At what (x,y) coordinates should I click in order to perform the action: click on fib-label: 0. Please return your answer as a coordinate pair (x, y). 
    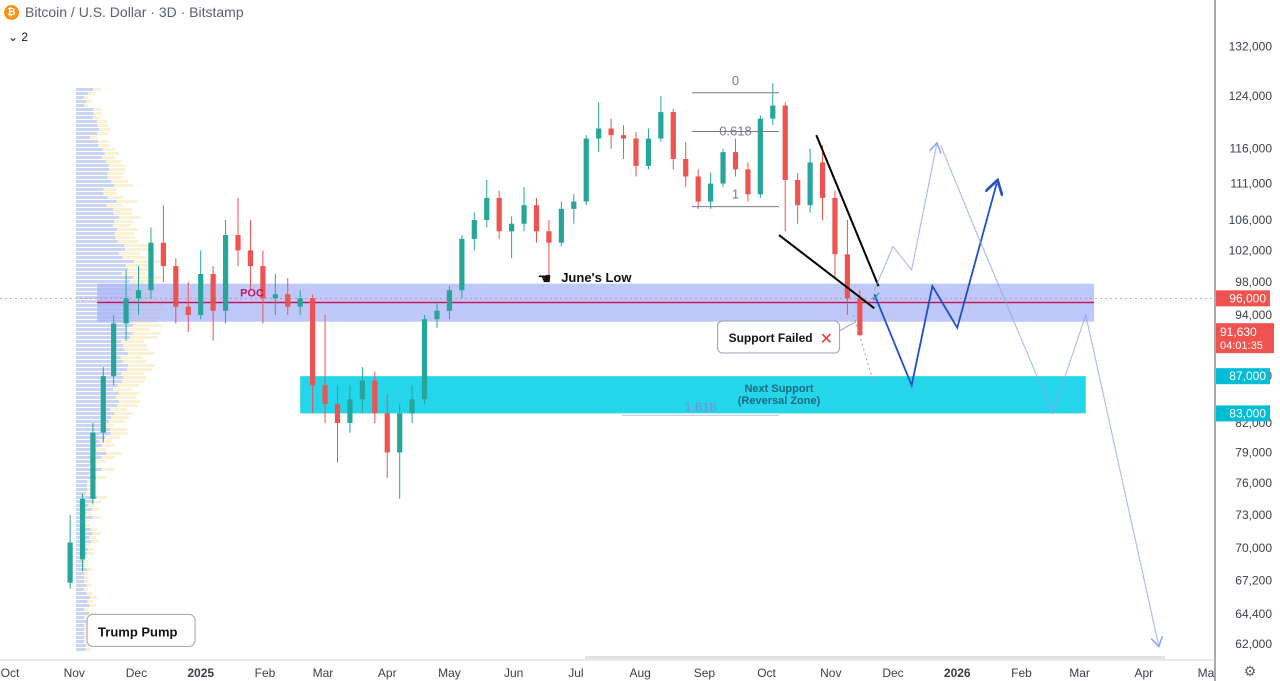
    Looking at the image, I should click on (735, 80).